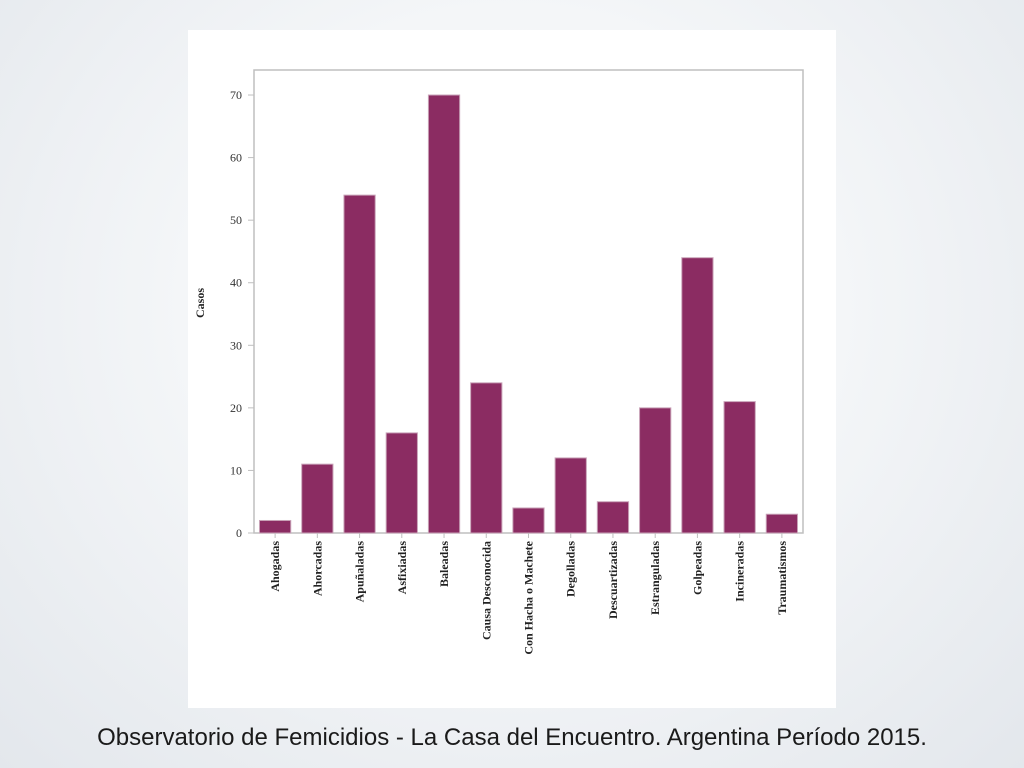  Describe the element at coordinates (613, 580) in the screenshot. I see `x-category-label: Descuartizadas` at that location.